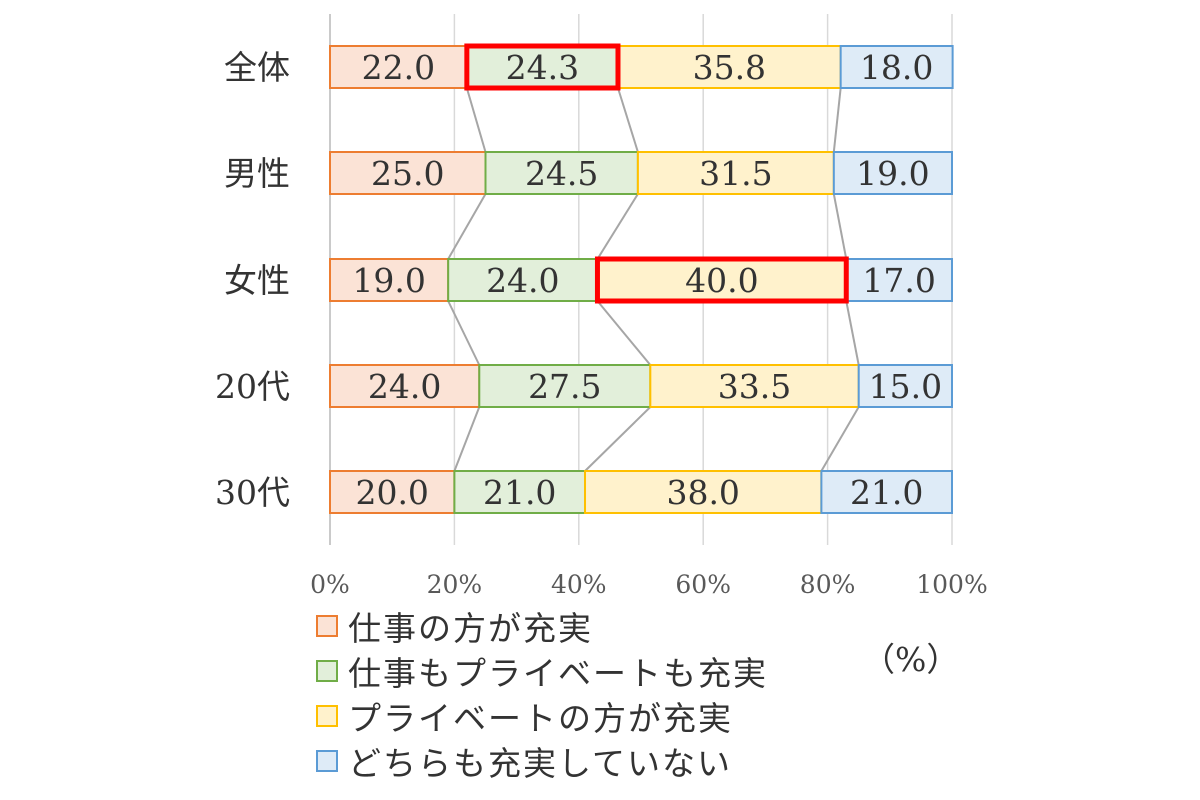 This screenshot has width=1200, height=800. I want to click on x-tick-label: 20%, so click(455, 584).